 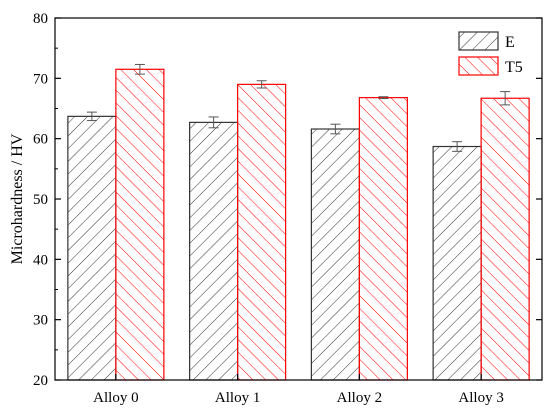 What do you see at coordinates (40, 79) in the screenshot?
I see `y-tick-label: 70` at bounding box center [40, 79].